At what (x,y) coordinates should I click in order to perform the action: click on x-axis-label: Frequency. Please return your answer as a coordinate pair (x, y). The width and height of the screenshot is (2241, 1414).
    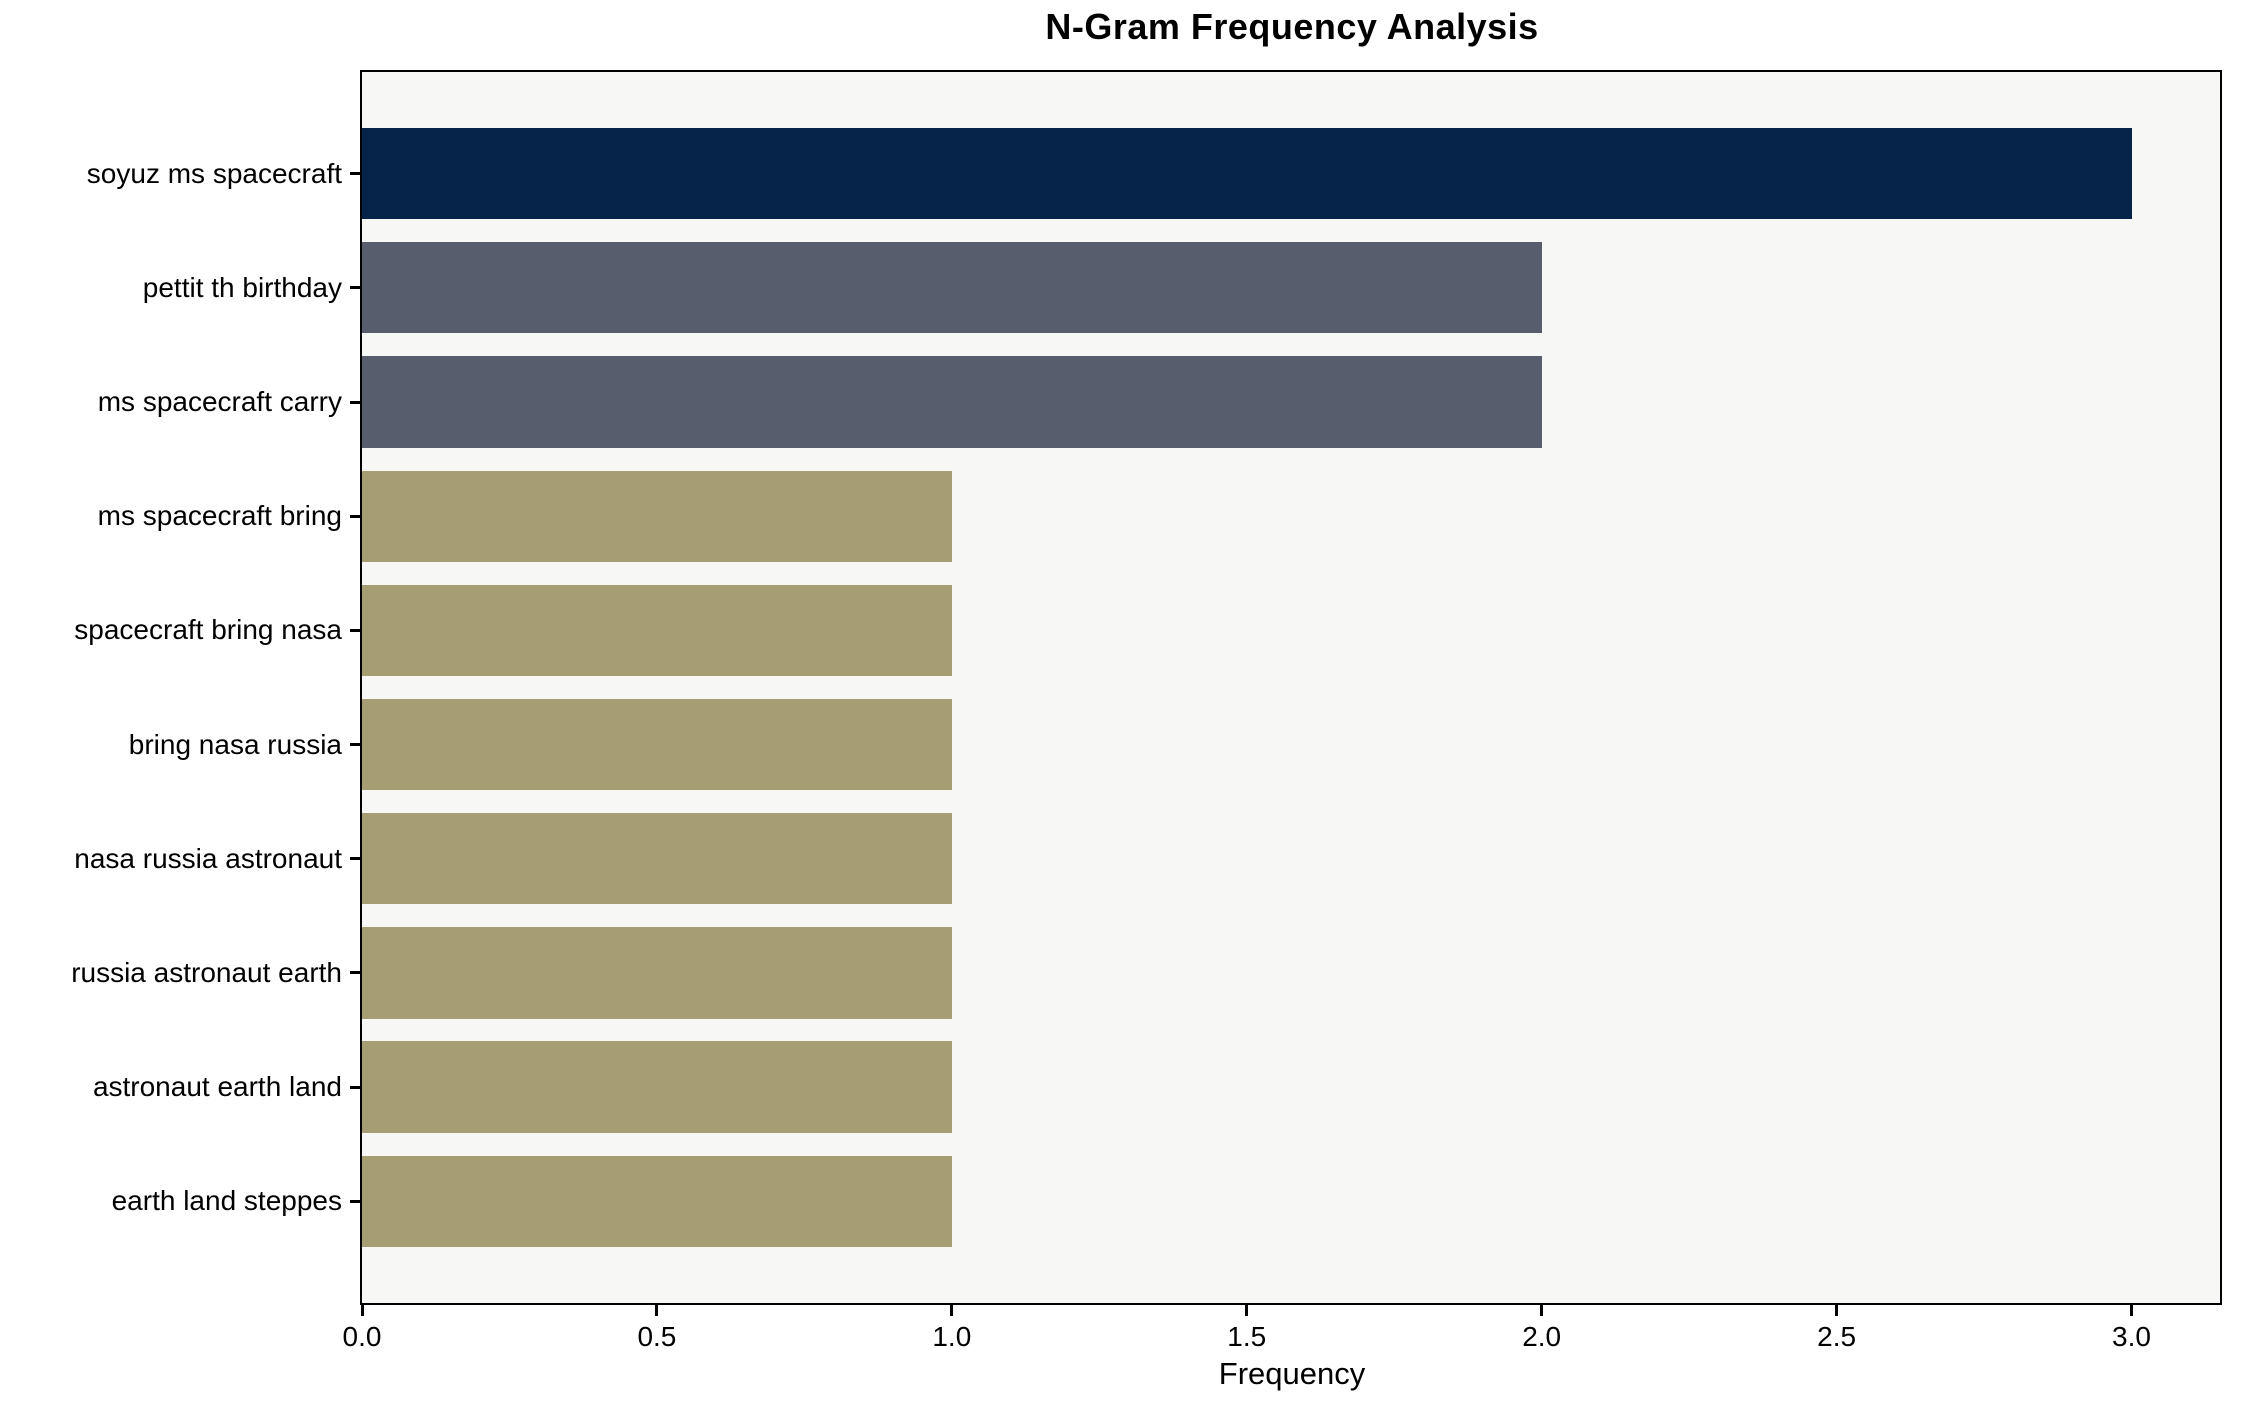
    Looking at the image, I should click on (1292, 1373).